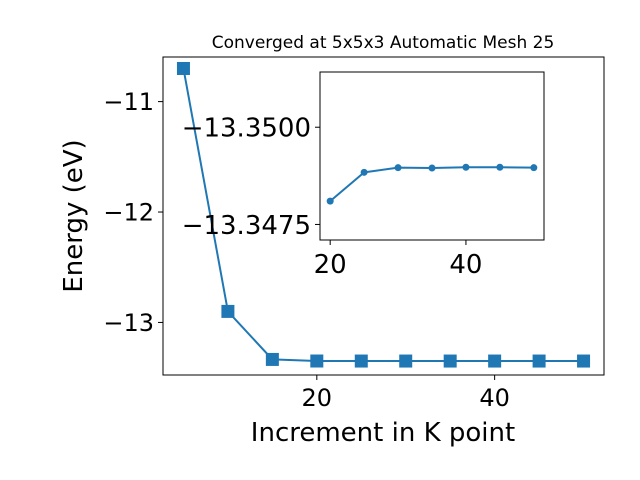 Image resolution: width=640 pixels, height=480 pixels. I want to click on main-y-axis-label: Energy (eV), so click(74, 215).